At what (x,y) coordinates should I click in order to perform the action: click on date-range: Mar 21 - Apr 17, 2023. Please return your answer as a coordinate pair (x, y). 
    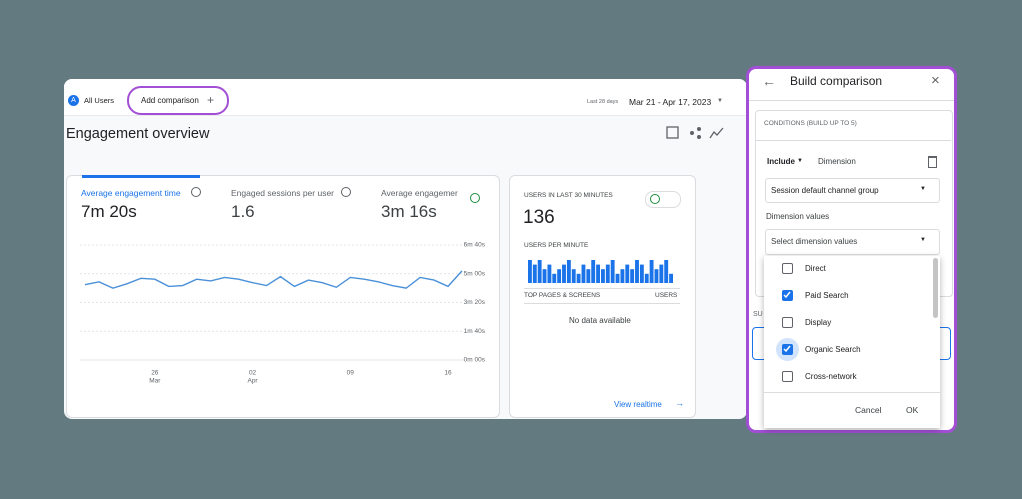
    Looking at the image, I should click on (670, 102).